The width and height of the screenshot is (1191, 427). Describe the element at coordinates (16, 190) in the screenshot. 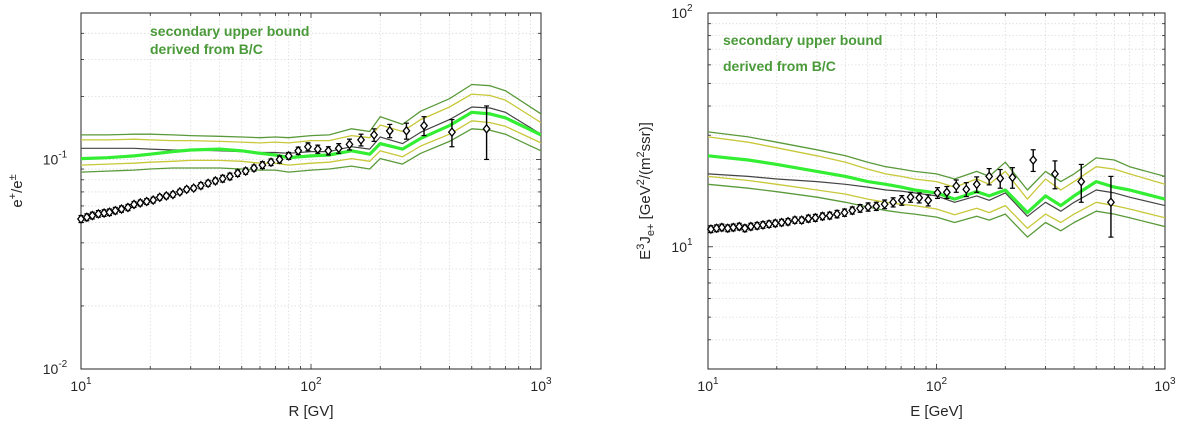

I see `y-axis-label: e+/e±` at that location.